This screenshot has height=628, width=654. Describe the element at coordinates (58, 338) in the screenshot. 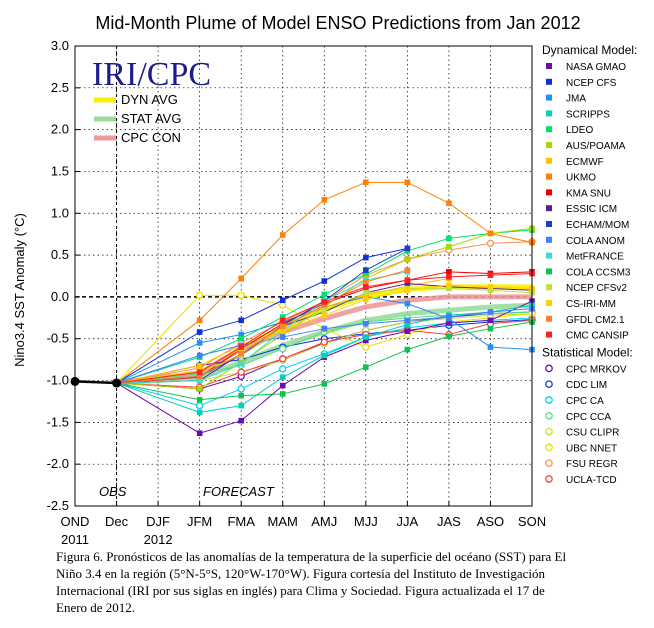

I see `y-tick-label: -0.5` at that location.